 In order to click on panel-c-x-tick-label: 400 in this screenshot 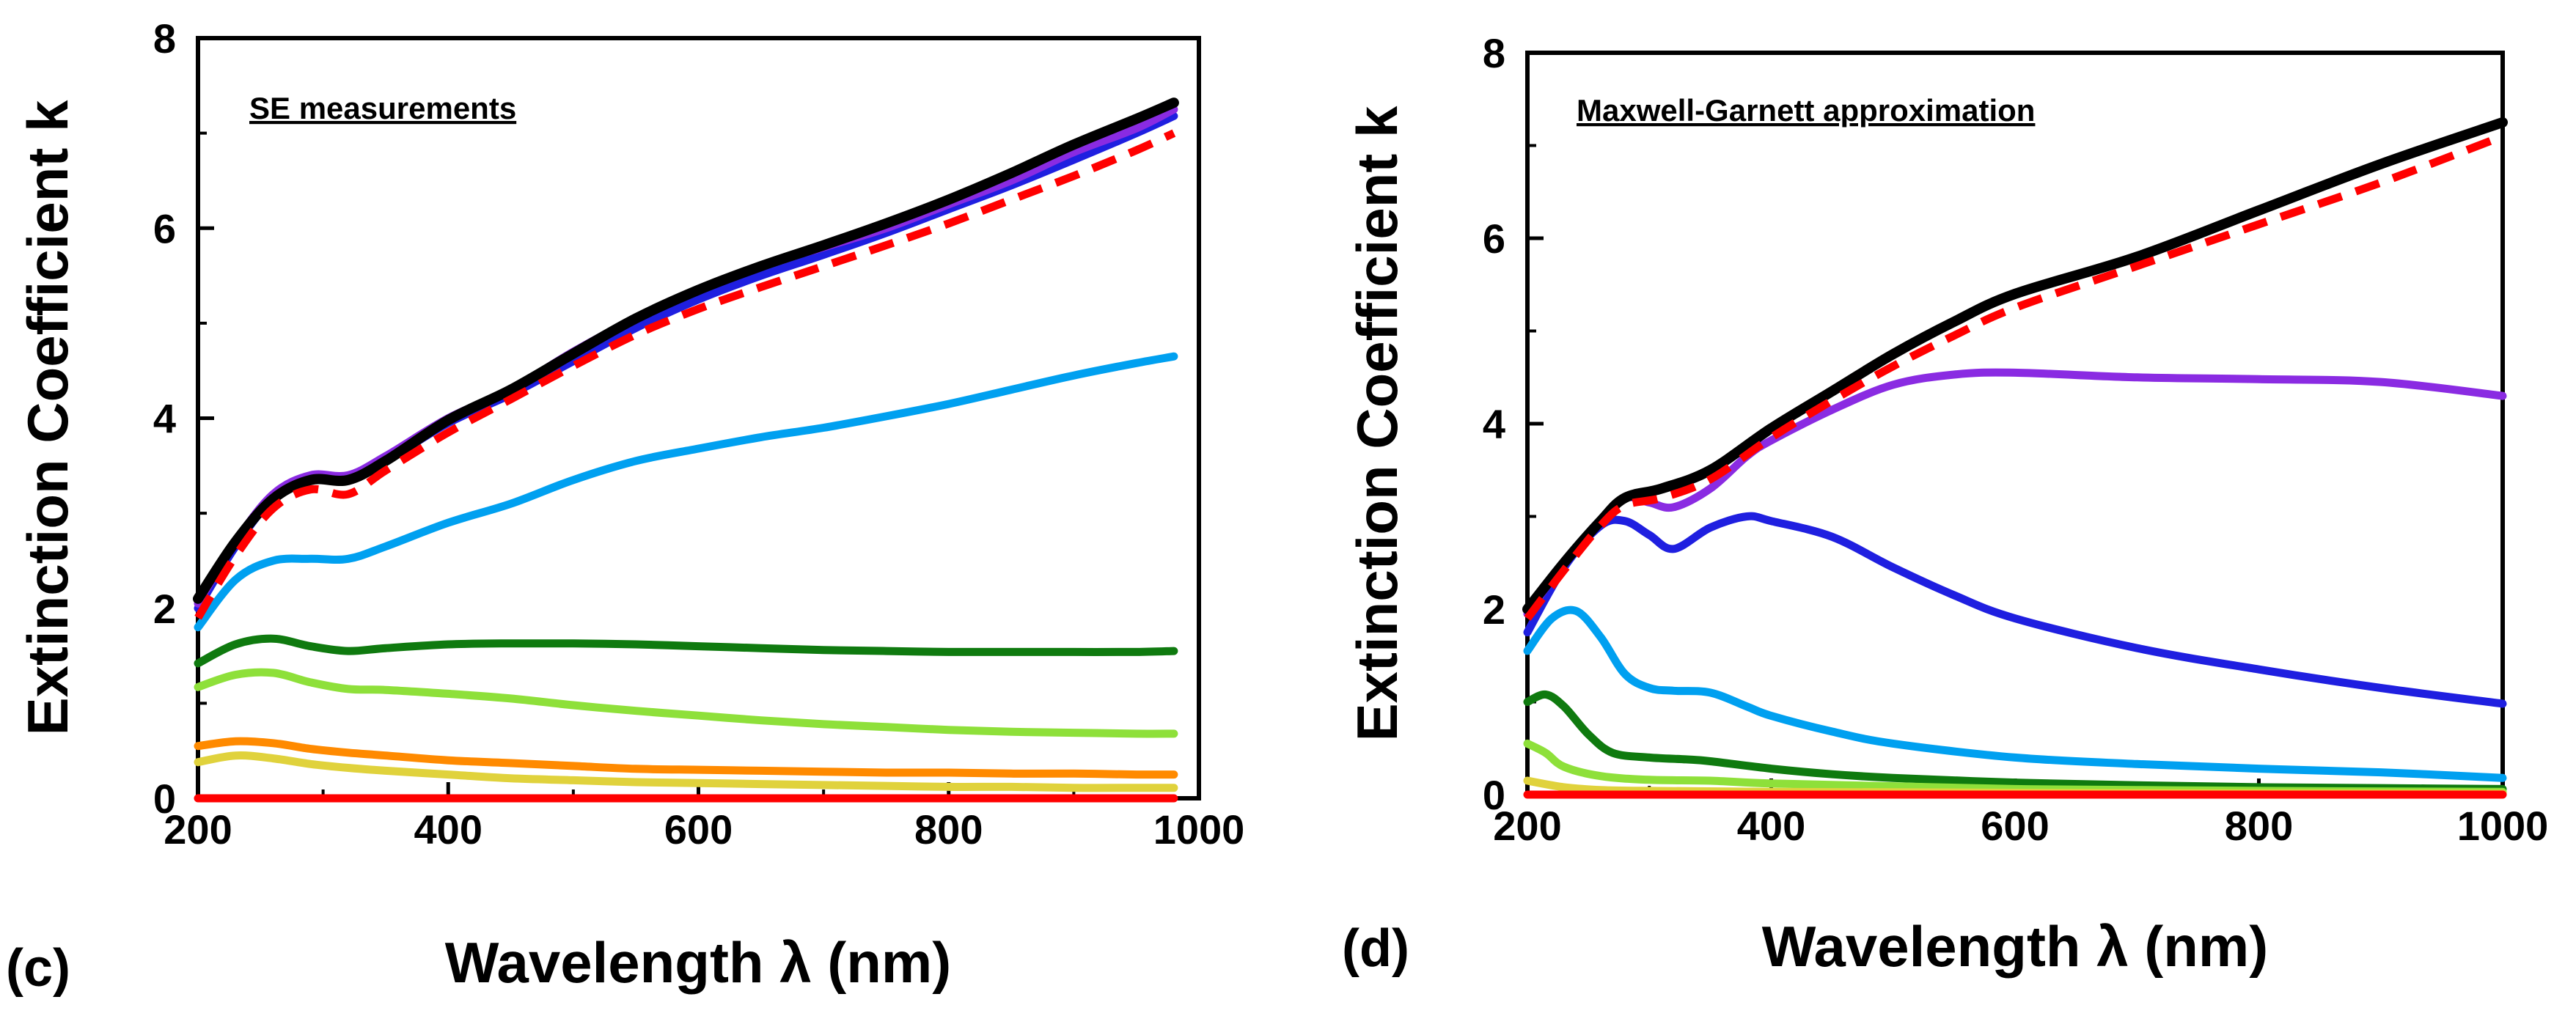, I will do `click(448, 830)`.